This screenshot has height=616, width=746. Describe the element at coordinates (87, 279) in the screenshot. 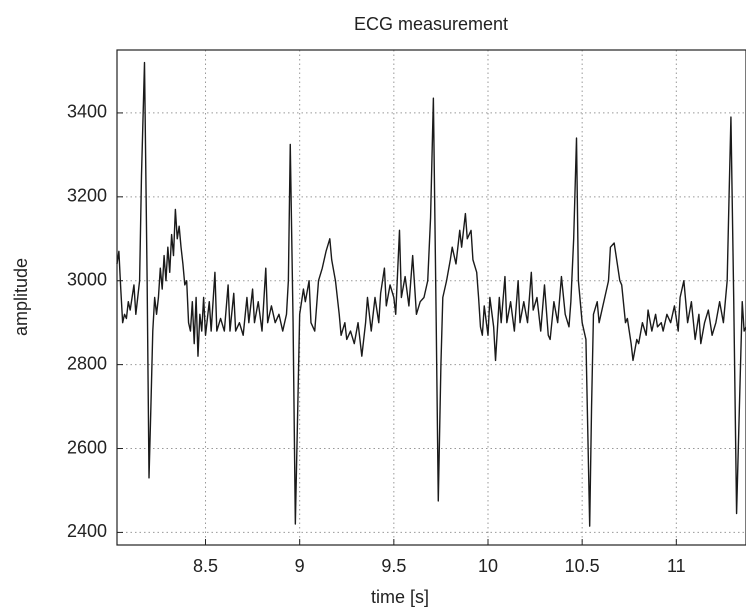

I see `y-tick-label: 3000` at that location.